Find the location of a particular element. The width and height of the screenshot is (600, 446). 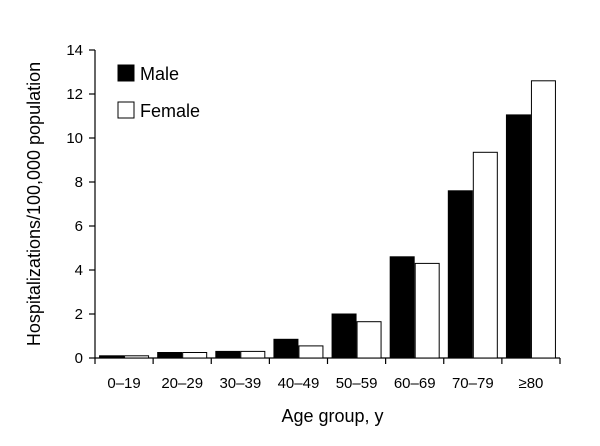

y-tick-label: 6 is located at coordinates (79, 226).